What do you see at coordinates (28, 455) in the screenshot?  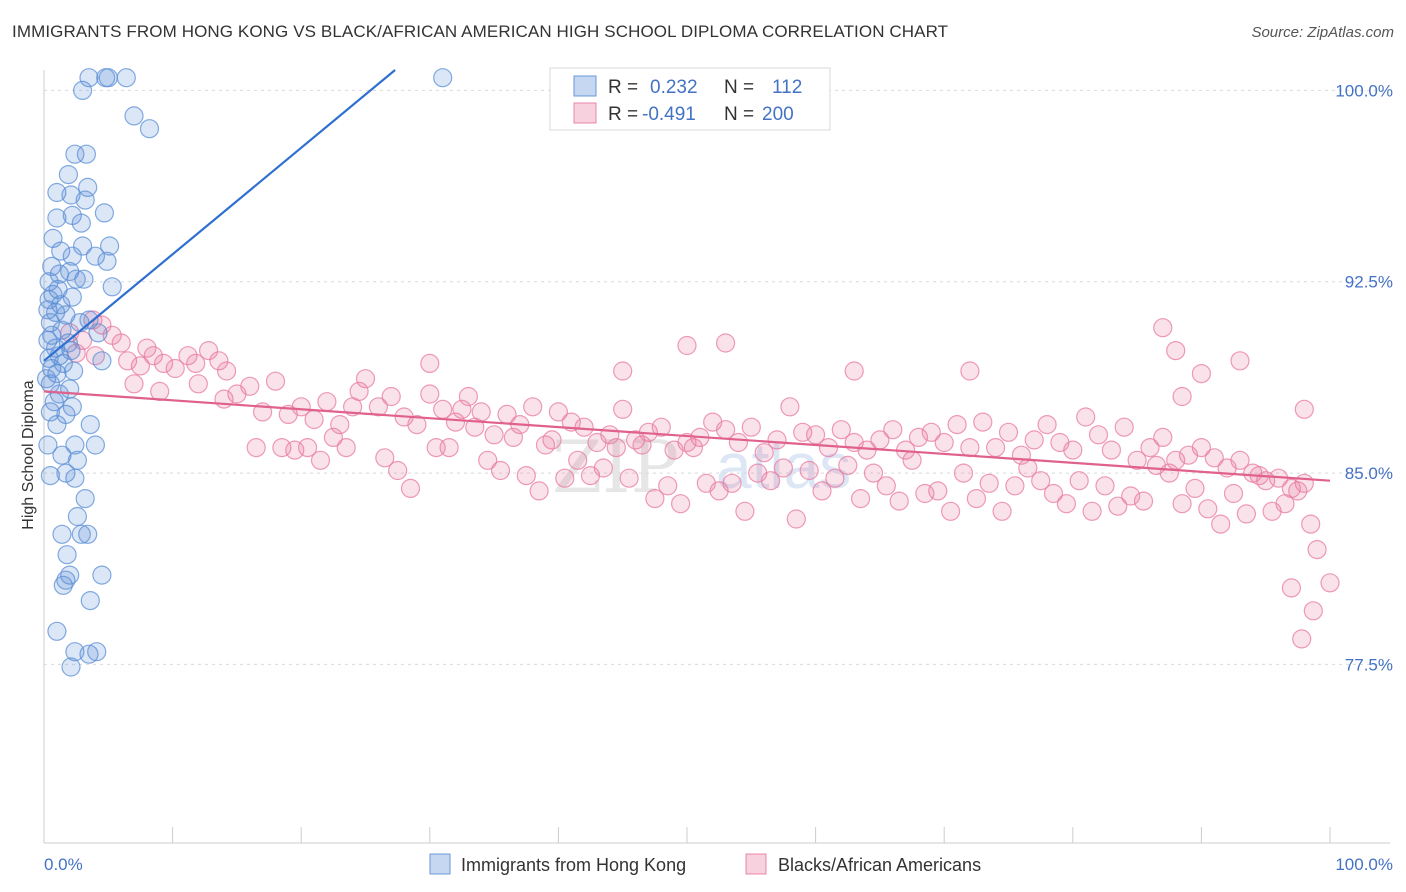 I see `y-axis-title: High School Diploma` at bounding box center [28, 455].